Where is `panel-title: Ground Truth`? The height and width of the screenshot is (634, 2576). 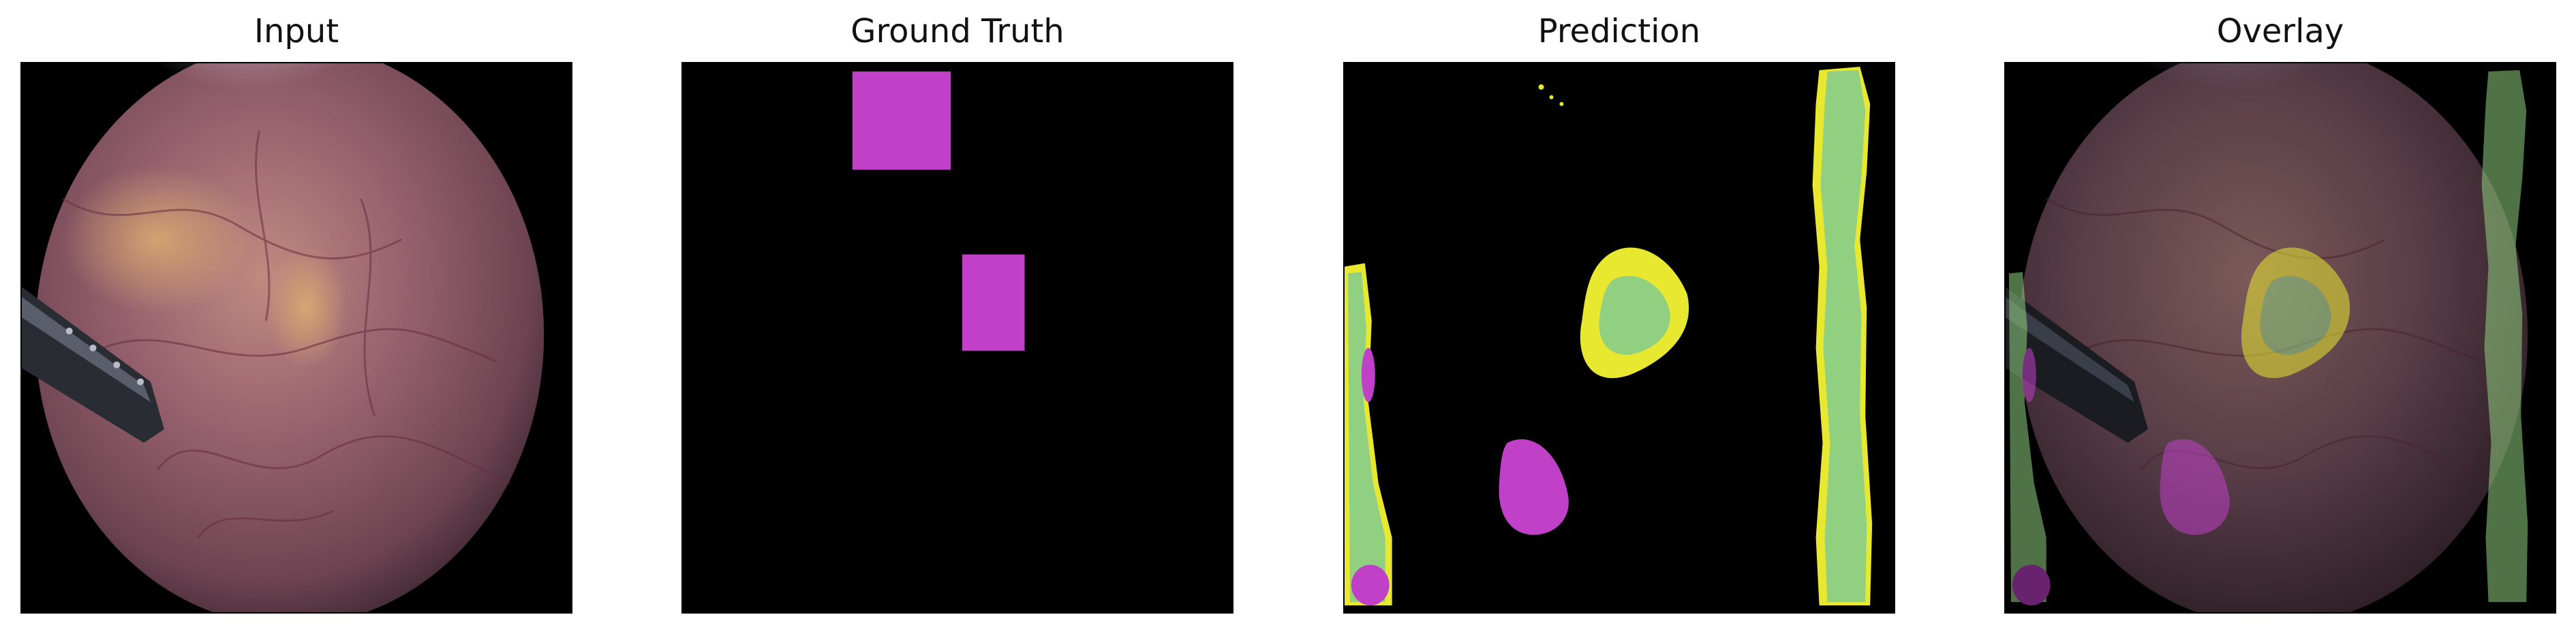 panel-title: Ground Truth is located at coordinates (957, 31).